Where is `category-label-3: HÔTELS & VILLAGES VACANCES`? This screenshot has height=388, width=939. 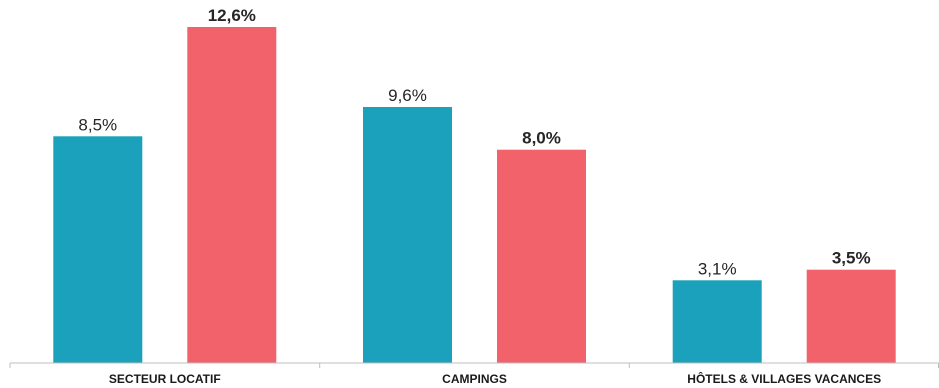 category-label-3: HÔTELS & VILLAGES VACANCES is located at coordinates (784, 378).